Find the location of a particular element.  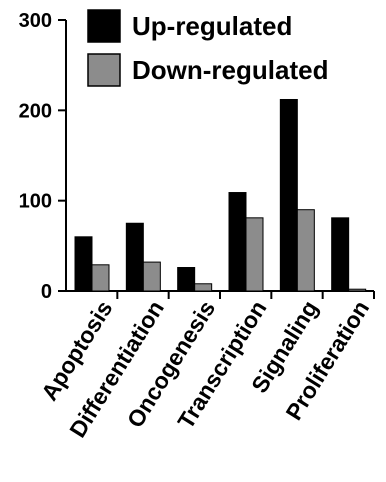

y-tick-label: 100 is located at coordinates (35, 202).